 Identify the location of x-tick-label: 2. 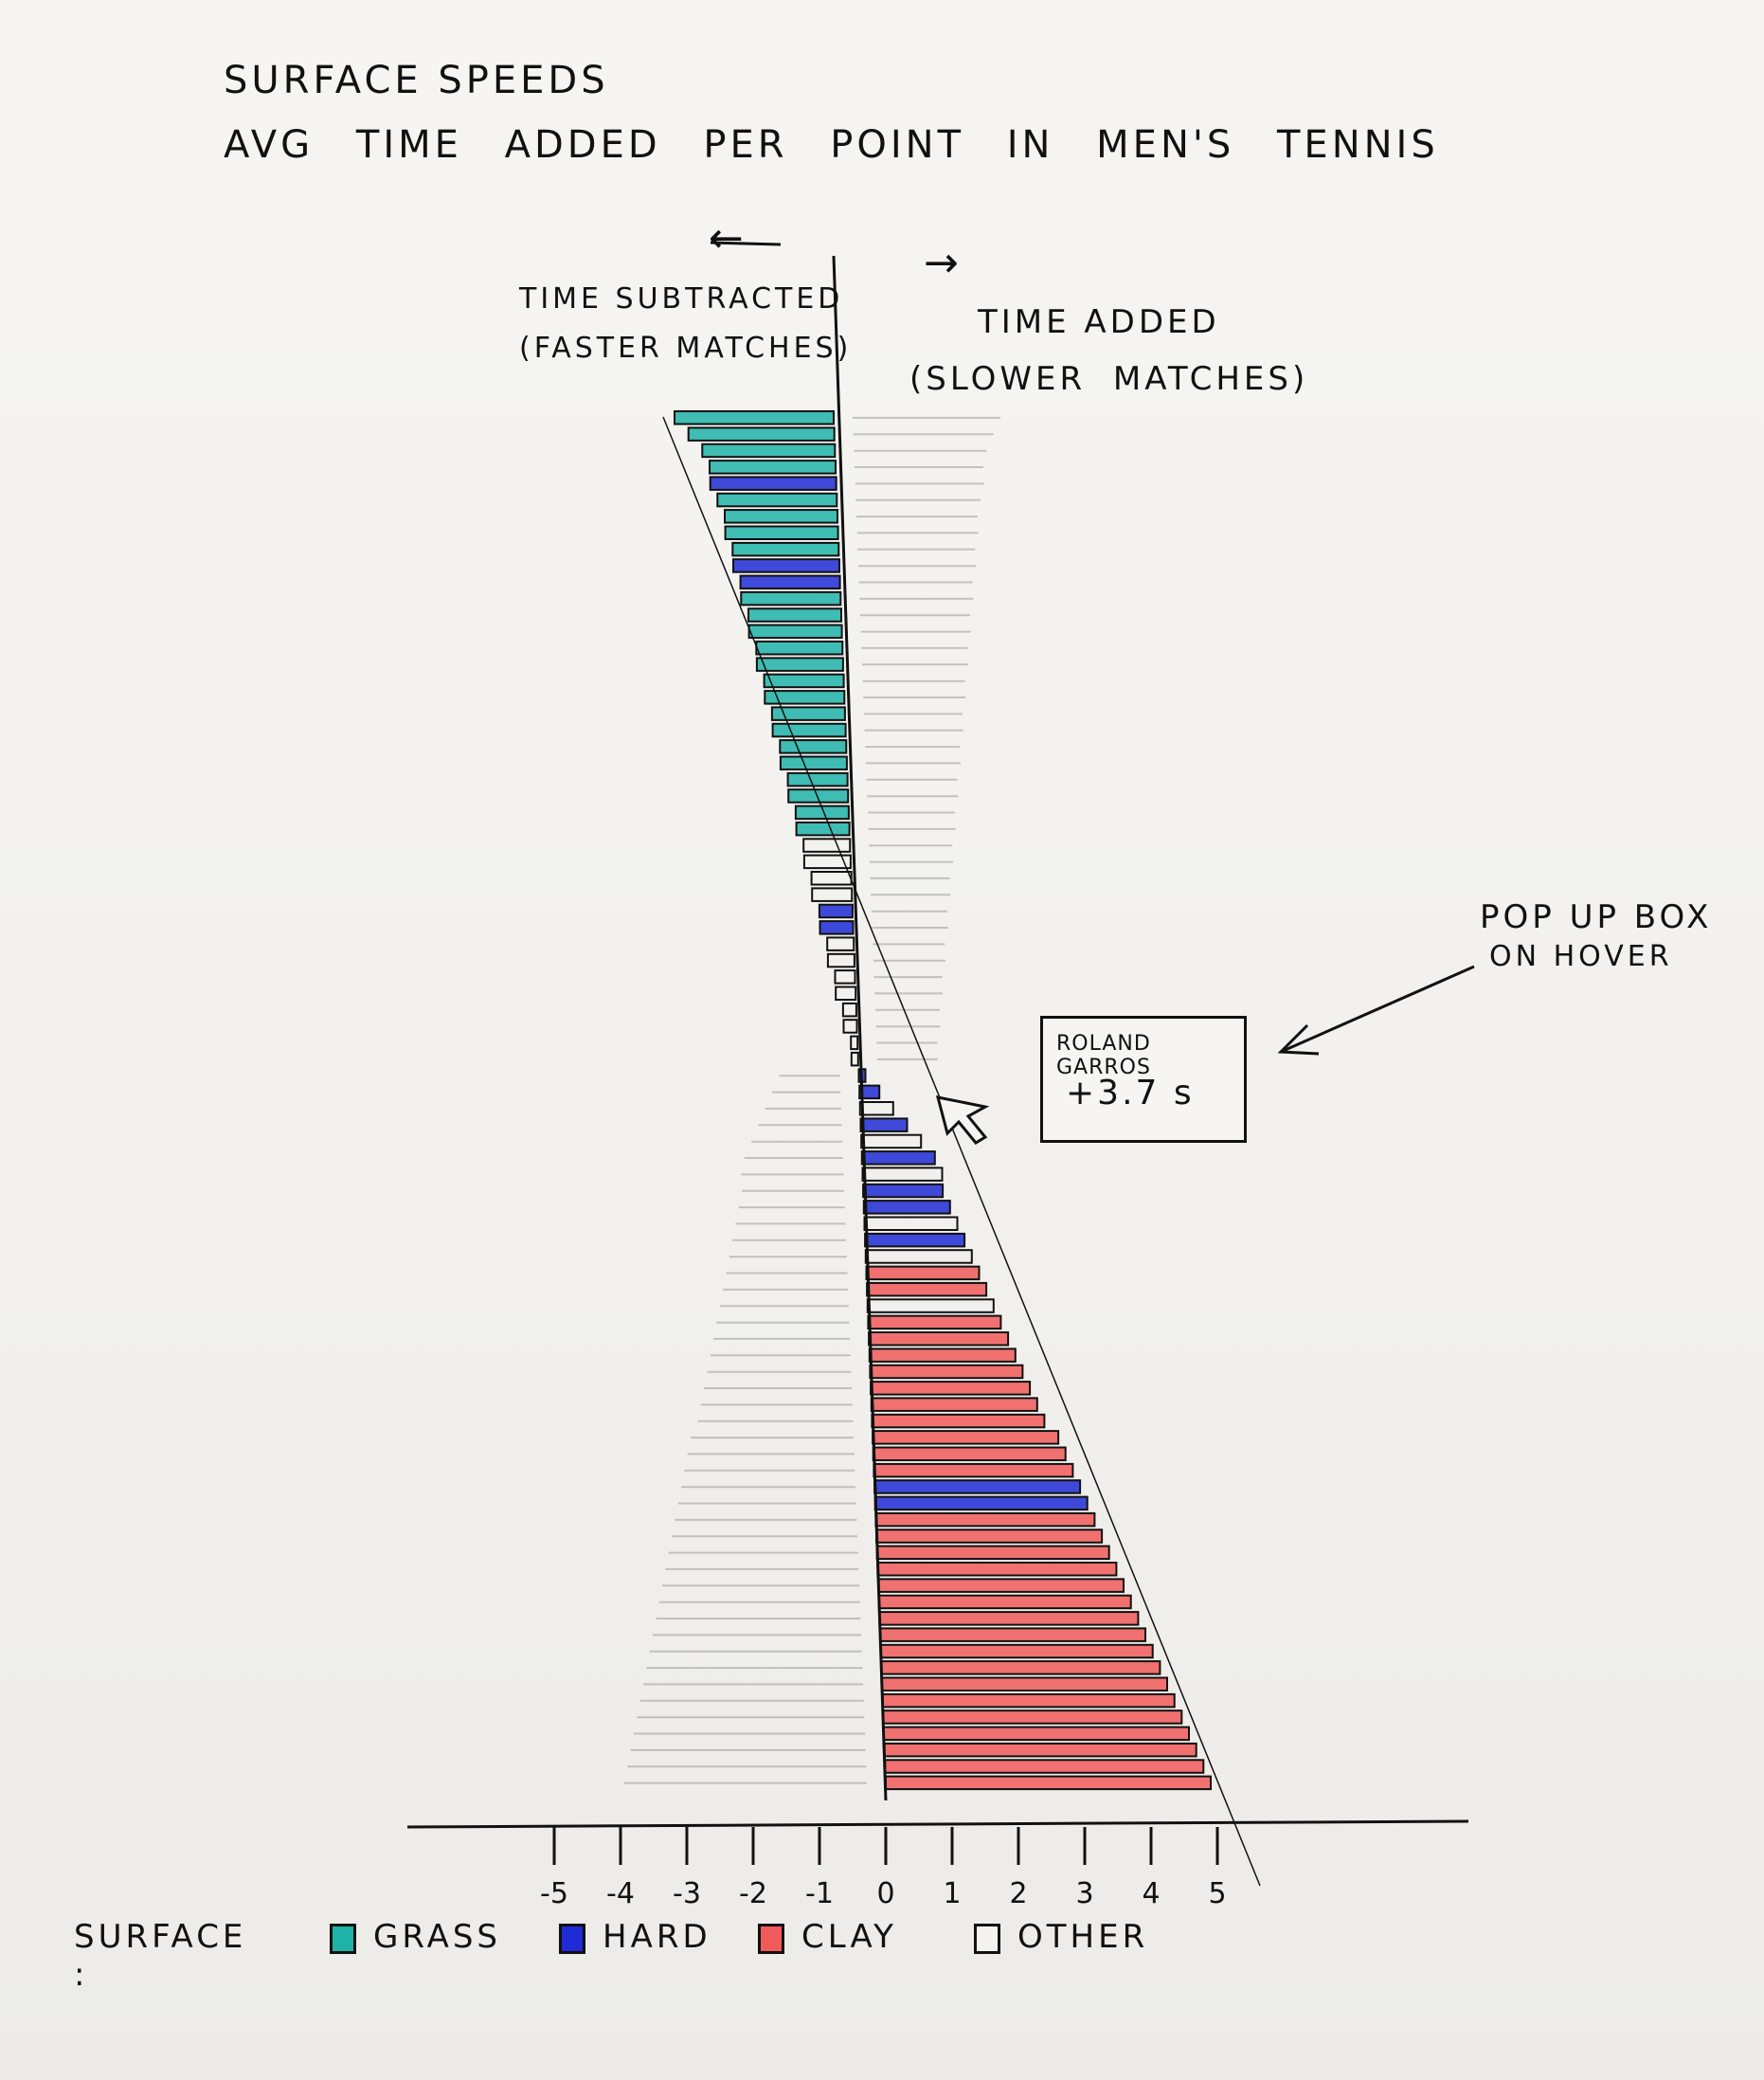
(1018, 1893).